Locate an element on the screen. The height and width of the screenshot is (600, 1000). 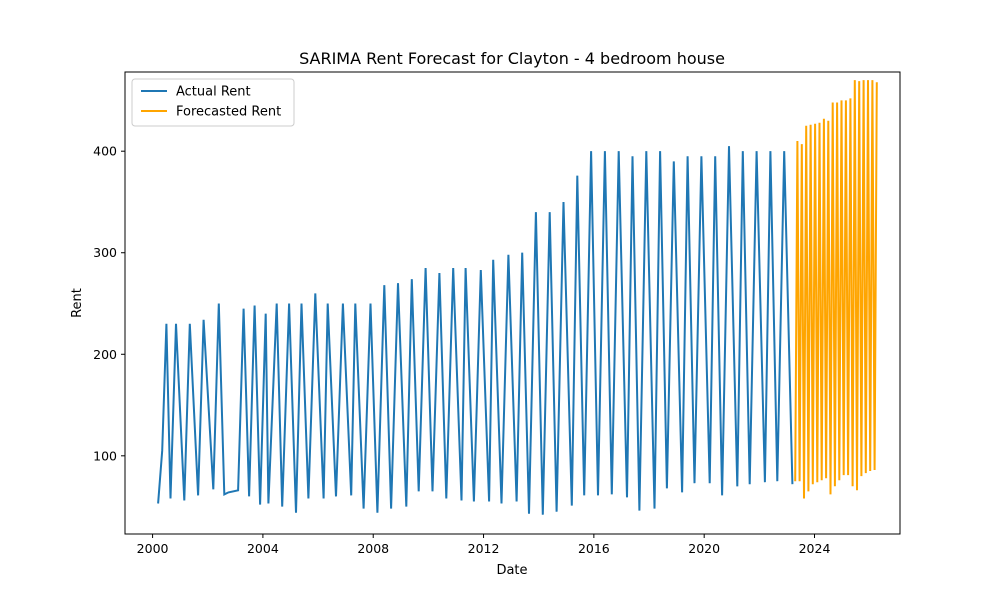
legend-box is located at coordinates (213, 102).